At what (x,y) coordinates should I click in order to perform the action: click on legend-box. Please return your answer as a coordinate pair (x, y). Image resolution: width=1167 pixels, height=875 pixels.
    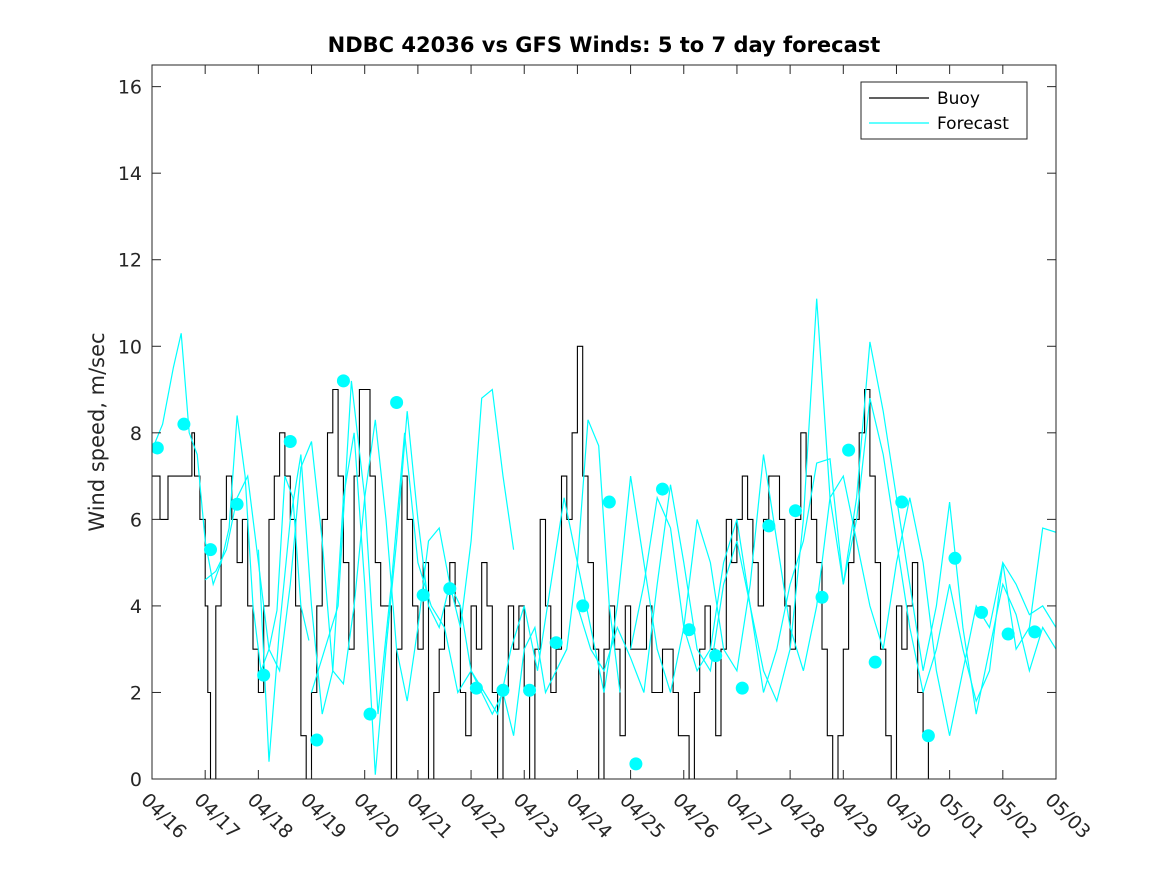
    Looking at the image, I should click on (944, 110).